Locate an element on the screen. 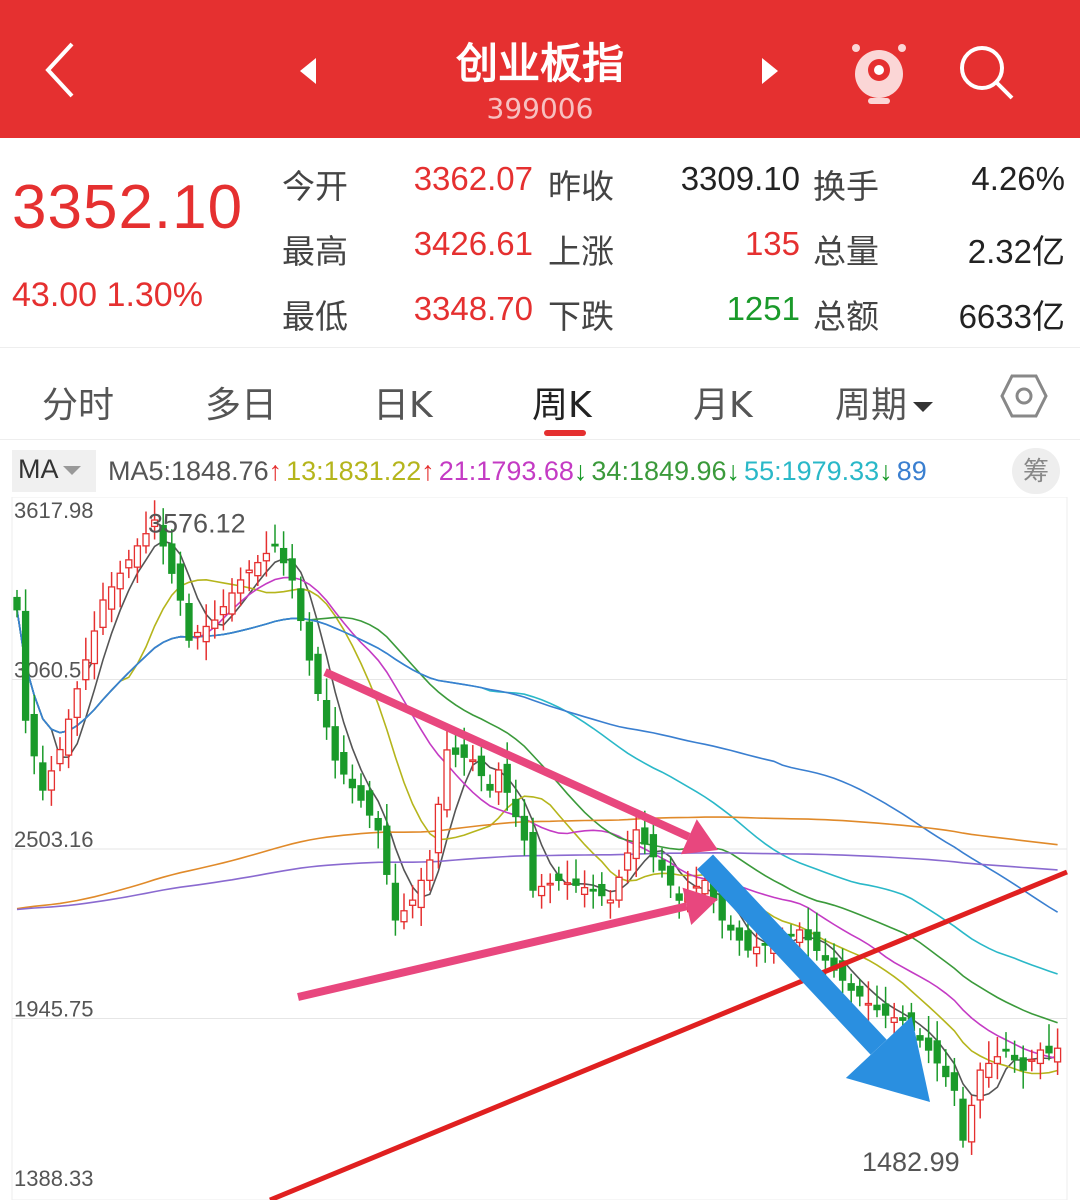 Image resolution: width=1080 pixels, height=1200 pixels. quote-label: 昨收 is located at coordinates (581, 186).